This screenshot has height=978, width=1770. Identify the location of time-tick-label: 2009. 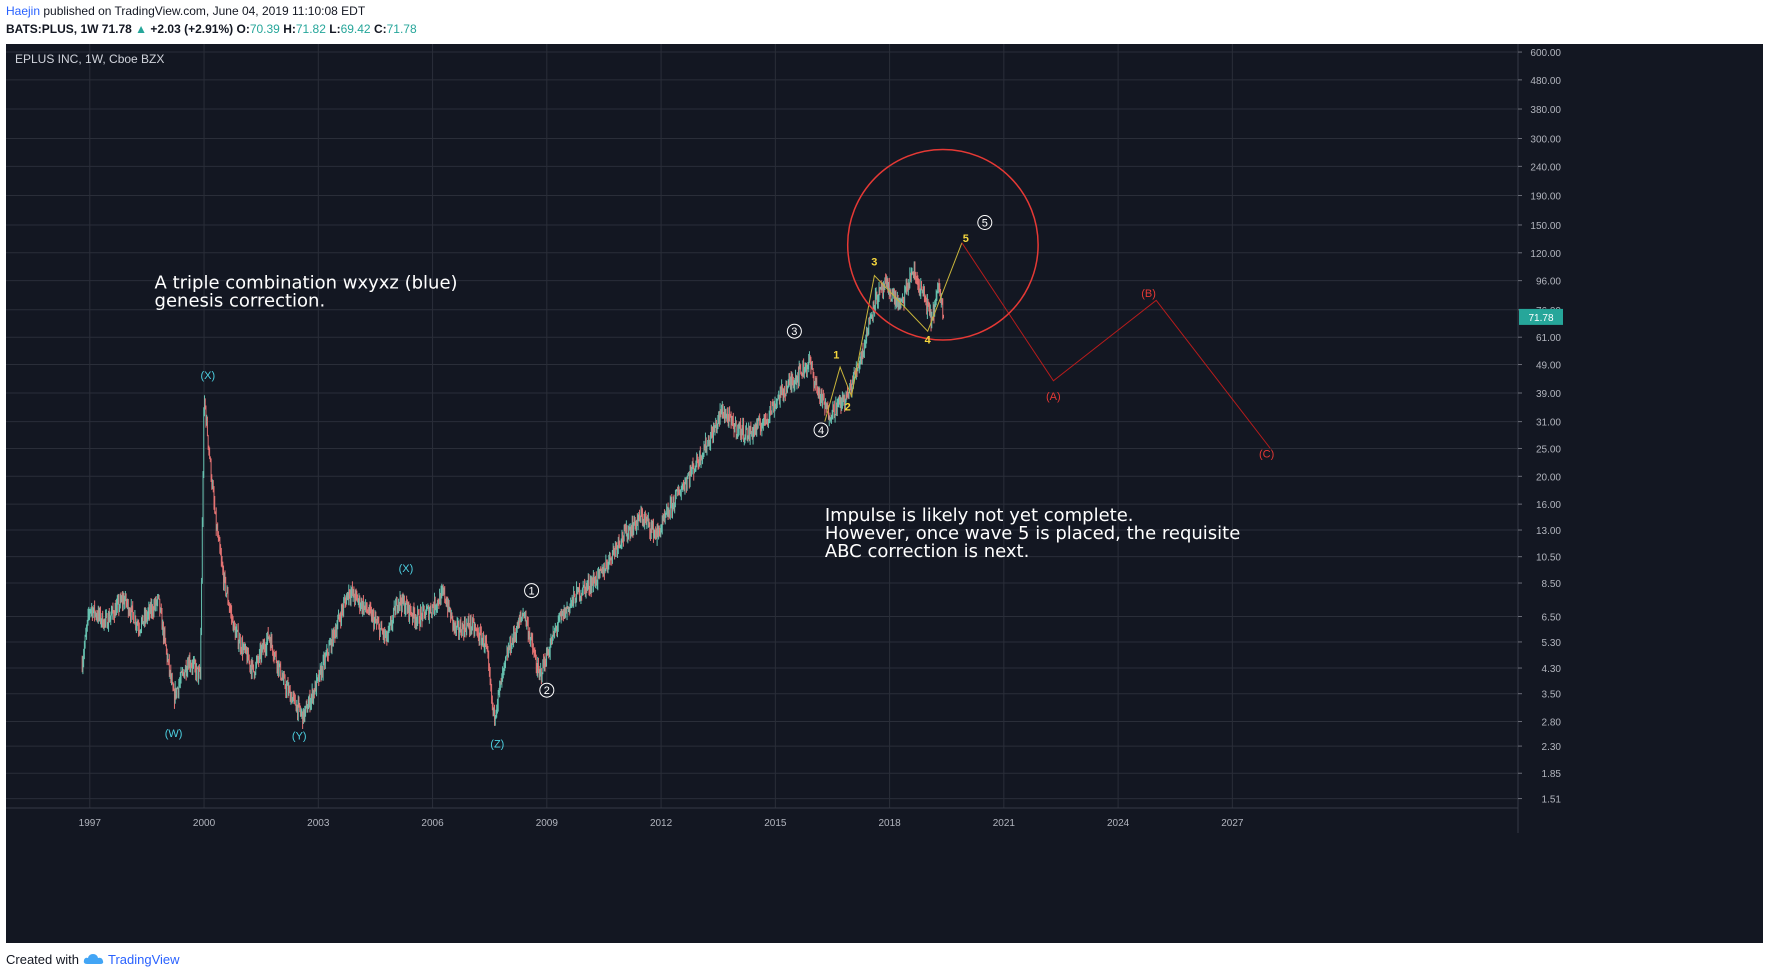
(547, 823).